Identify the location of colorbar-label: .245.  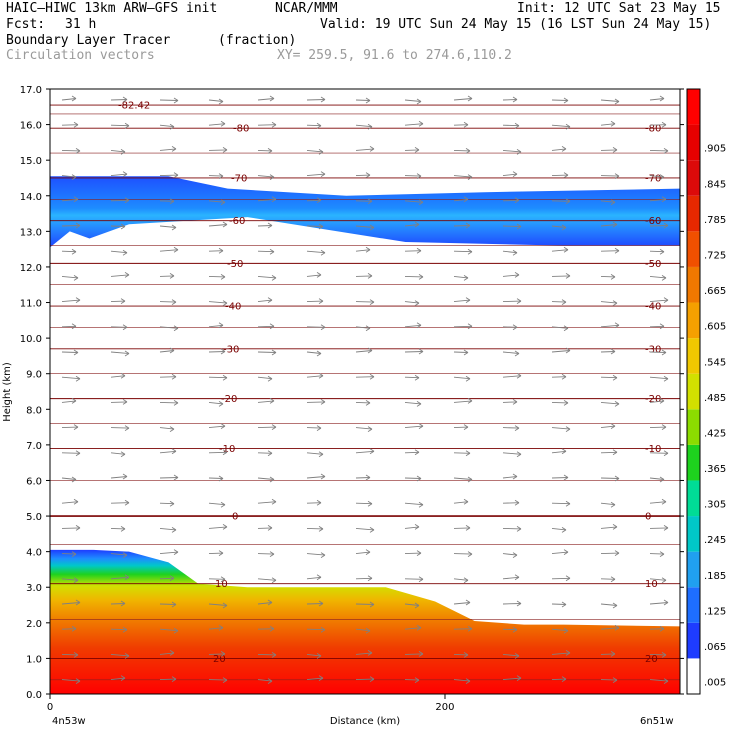
(715, 540).